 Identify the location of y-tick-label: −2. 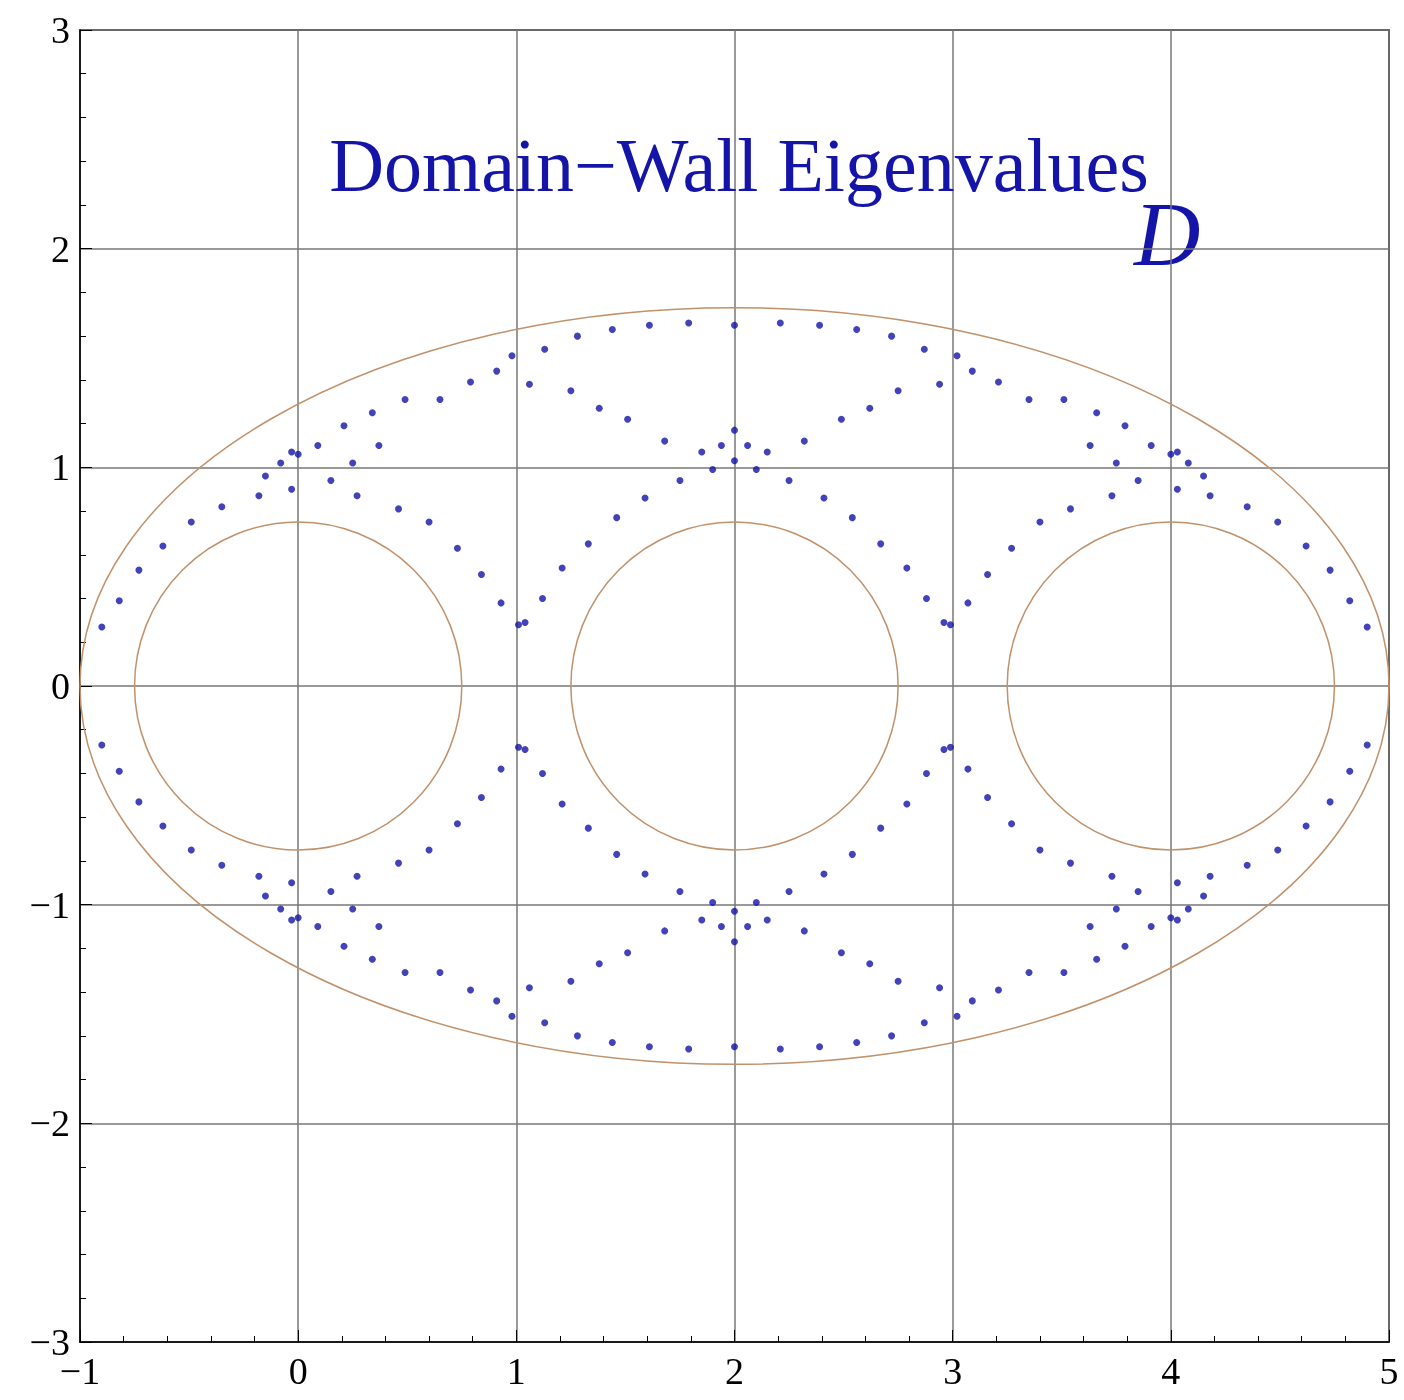
(49, 1123).